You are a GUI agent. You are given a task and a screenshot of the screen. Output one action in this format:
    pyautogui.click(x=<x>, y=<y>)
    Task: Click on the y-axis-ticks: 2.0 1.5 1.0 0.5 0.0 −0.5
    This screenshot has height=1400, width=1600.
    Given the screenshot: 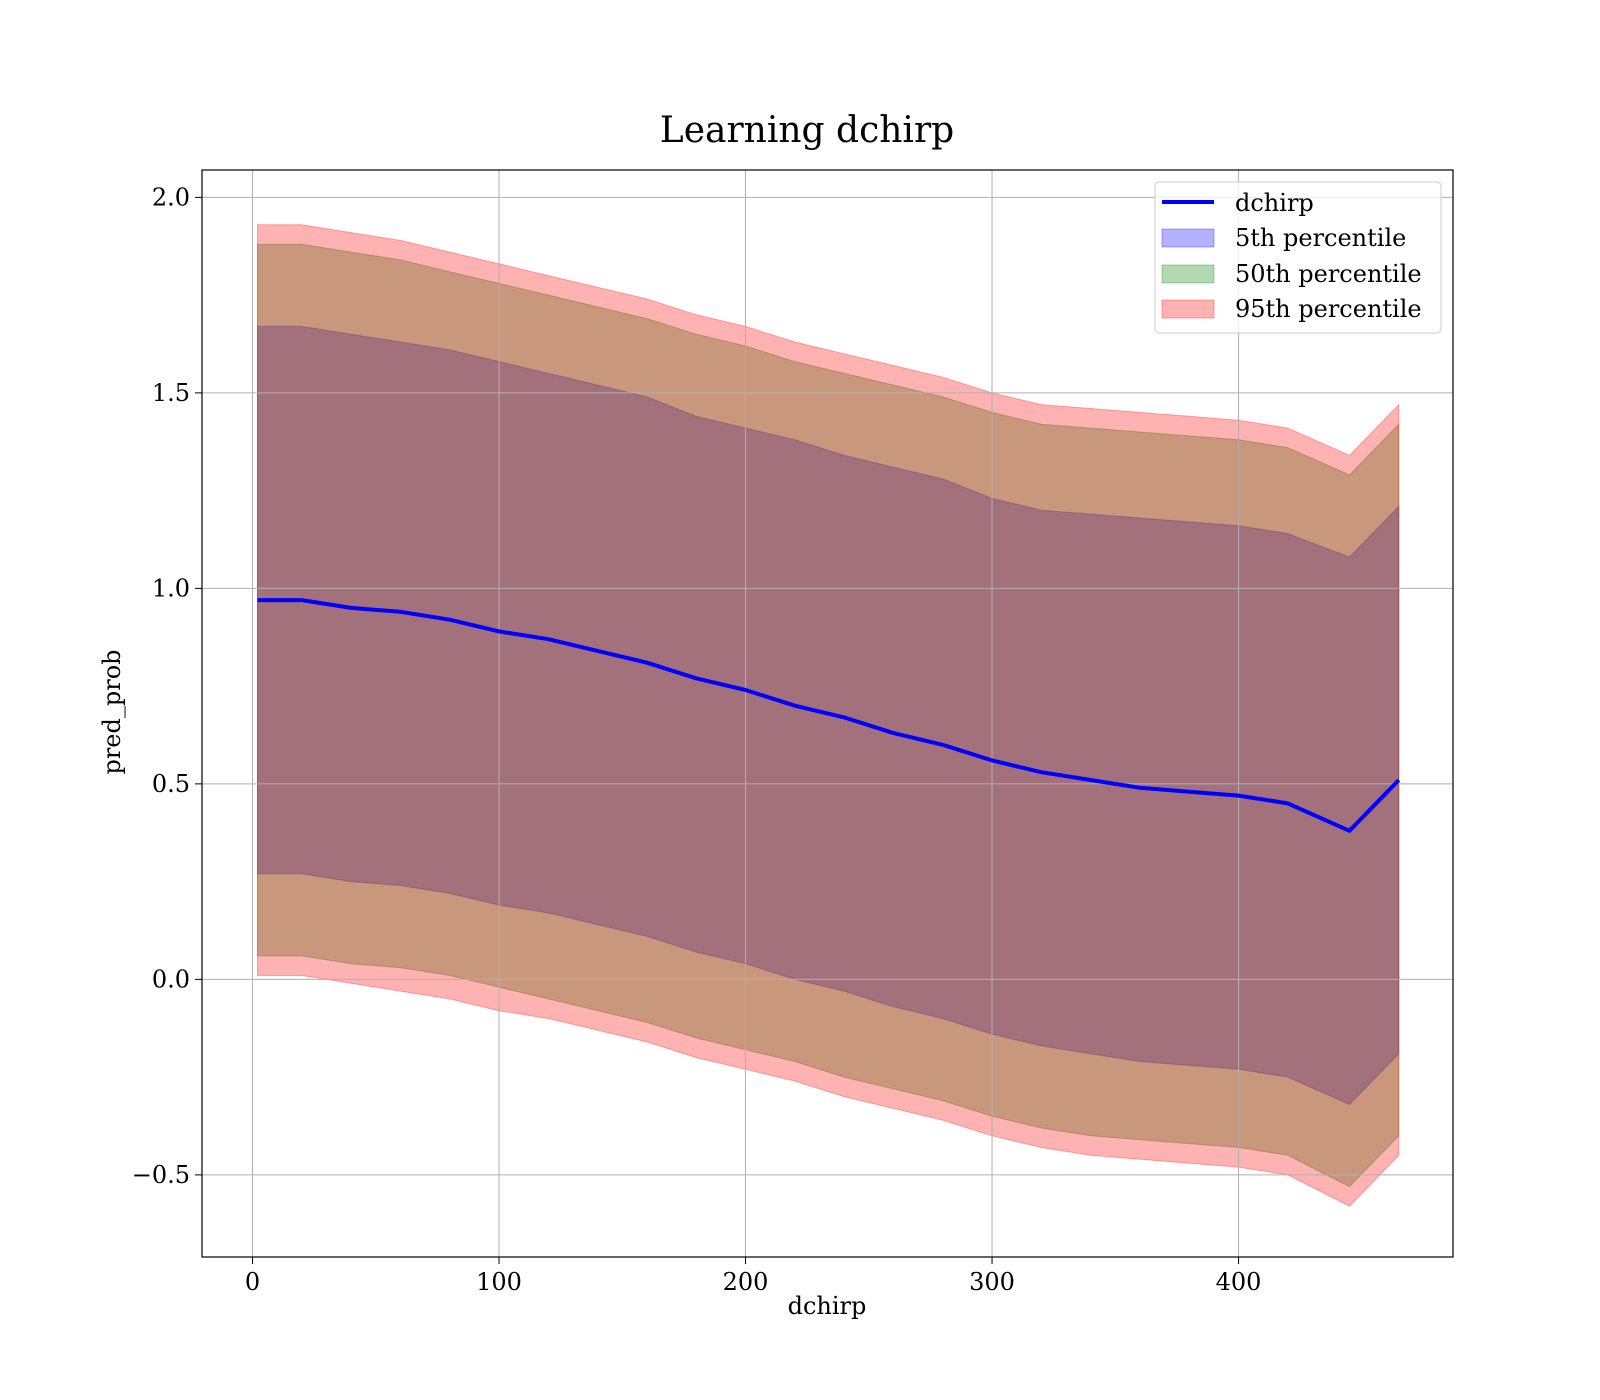 What is the action you would take?
    pyautogui.click(x=167, y=686)
    